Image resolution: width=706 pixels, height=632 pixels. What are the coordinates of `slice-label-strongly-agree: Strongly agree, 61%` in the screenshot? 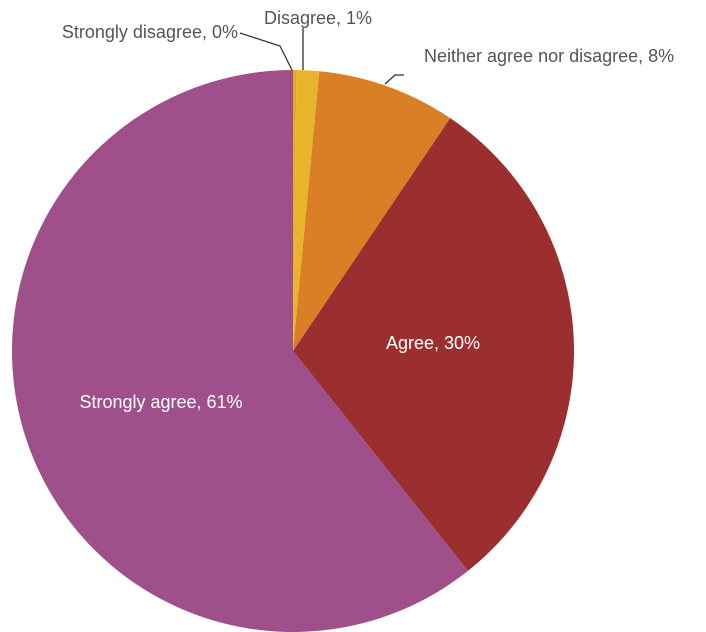 It's located at (160, 402).